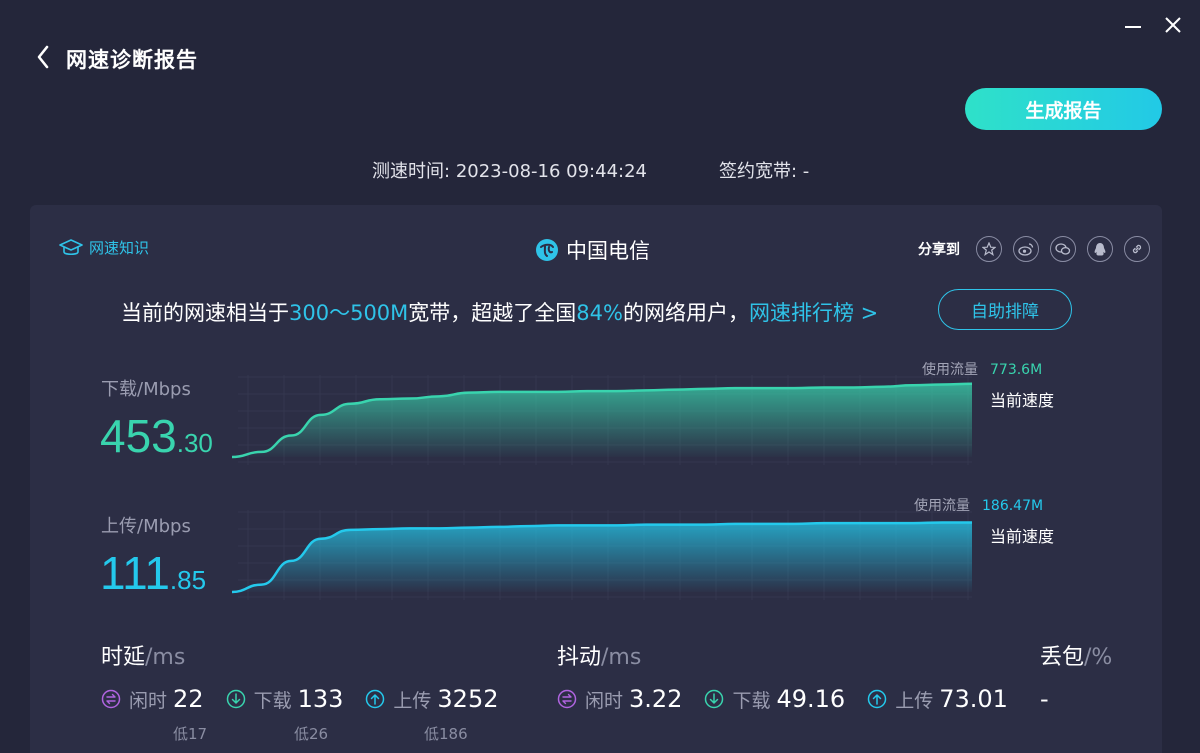 The width and height of the screenshot is (1200, 753). I want to click on latency-upload: 上传 3252, so click(431, 699).